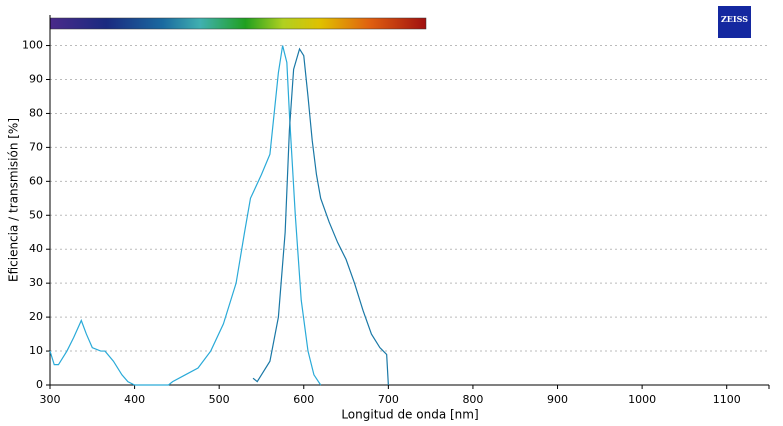 This screenshot has height=426, width=783. What do you see at coordinates (50, 399) in the screenshot?
I see `x-tick-label: 300` at bounding box center [50, 399].